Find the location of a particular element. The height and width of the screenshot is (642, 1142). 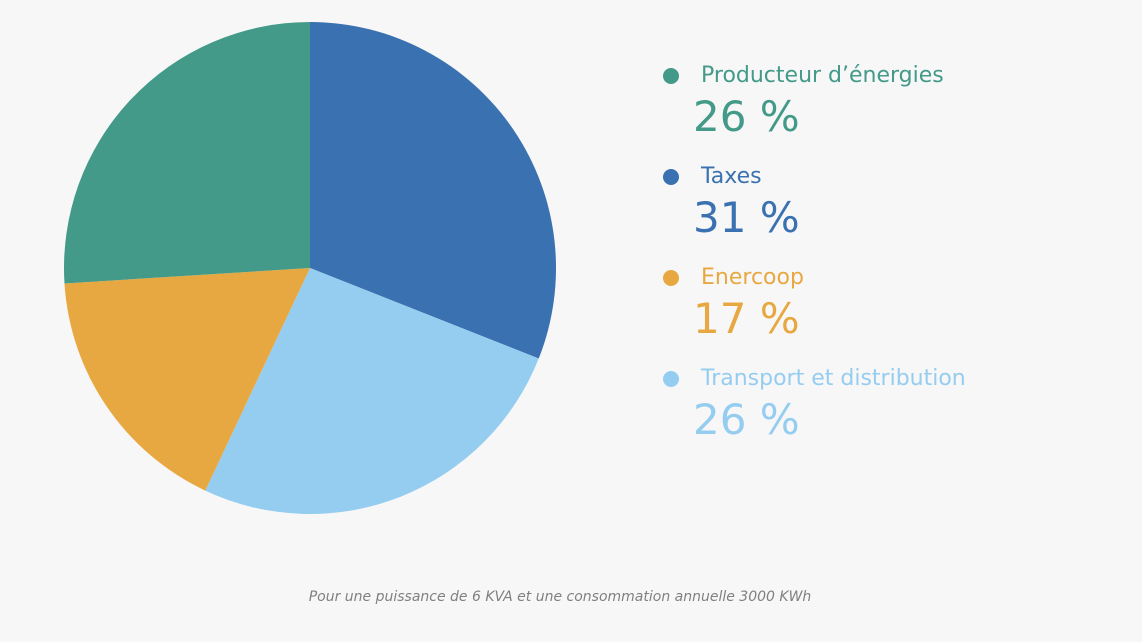

slice-transport is located at coordinates (372, 391).